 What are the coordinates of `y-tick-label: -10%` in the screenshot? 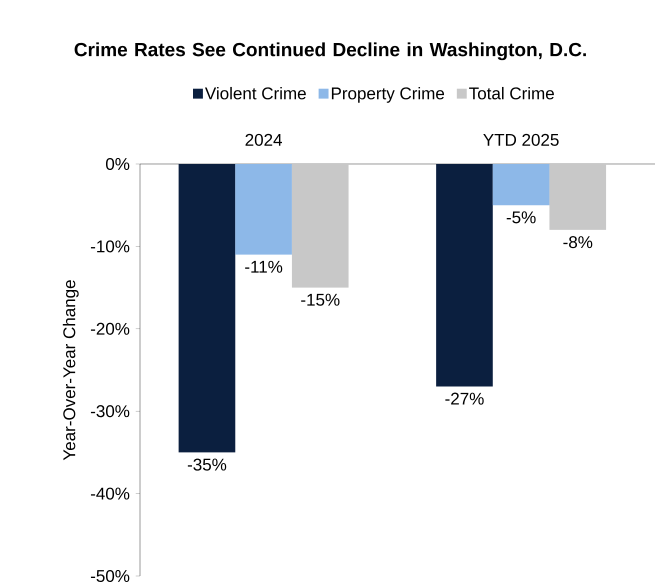 It's located at (110, 246).